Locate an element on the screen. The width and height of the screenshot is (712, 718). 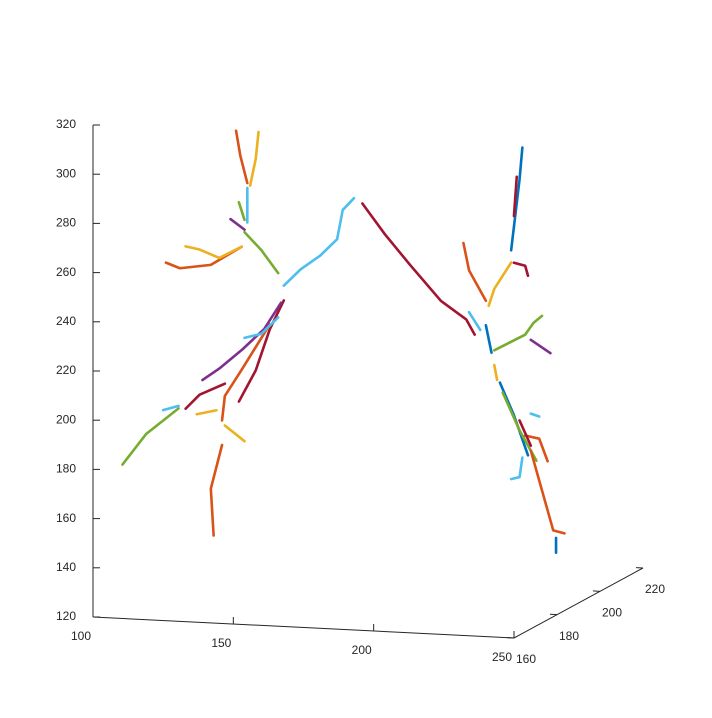
y-tick-label: 180 is located at coordinates (569, 636).